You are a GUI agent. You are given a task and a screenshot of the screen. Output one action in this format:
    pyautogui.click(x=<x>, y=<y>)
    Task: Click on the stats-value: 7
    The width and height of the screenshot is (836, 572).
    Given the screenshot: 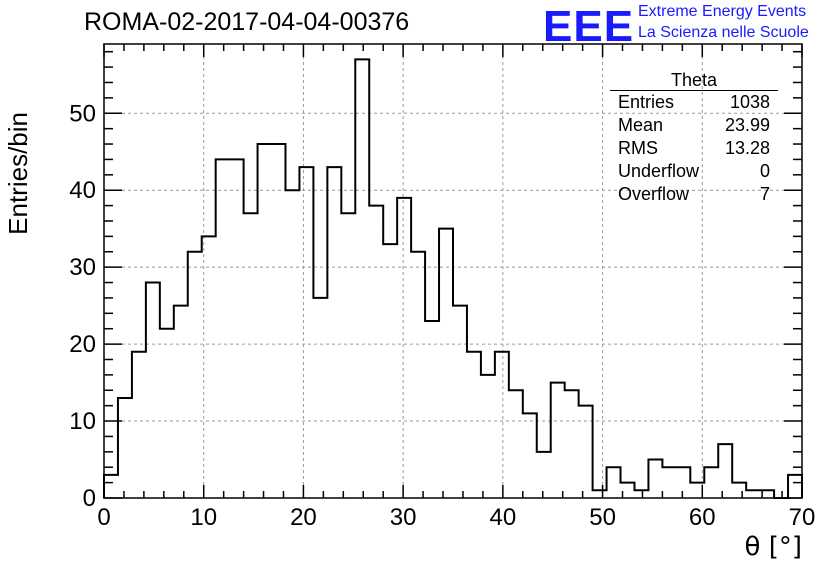 What is the action you would take?
    pyautogui.click(x=764, y=194)
    